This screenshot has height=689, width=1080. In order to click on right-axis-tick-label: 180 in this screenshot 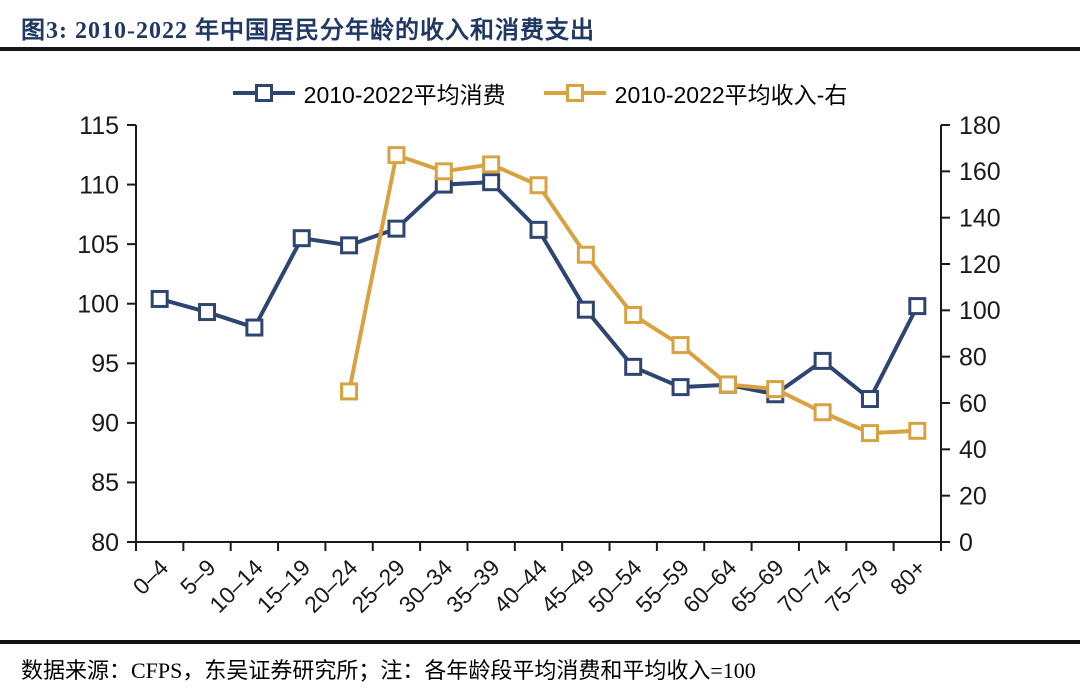, I will do `click(980, 126)`.